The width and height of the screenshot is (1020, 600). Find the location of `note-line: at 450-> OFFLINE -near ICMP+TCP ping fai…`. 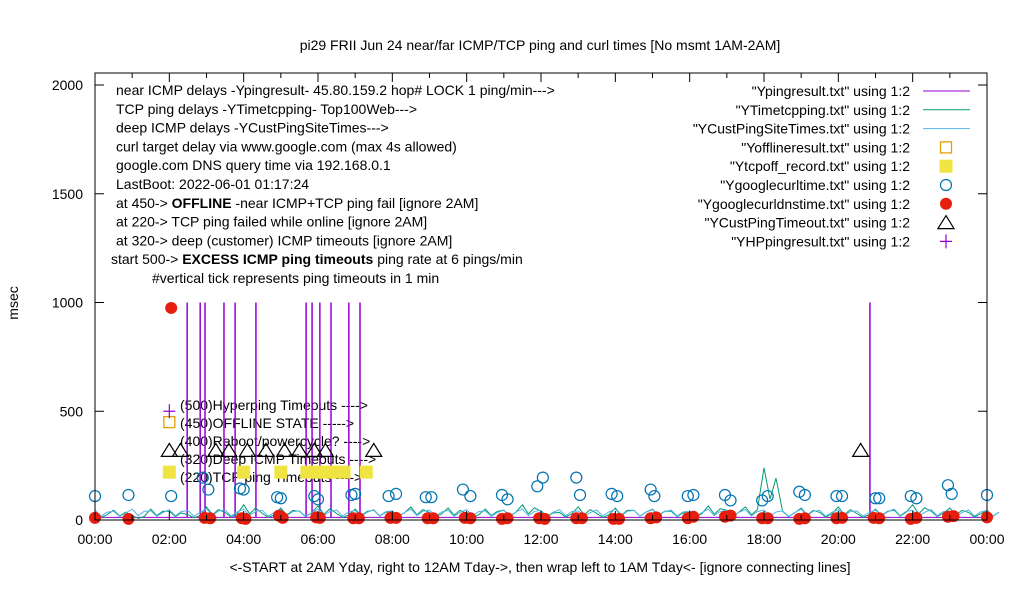

note-line: at 450-> OFFLINE -near ICMP+TCP ping fai… is located at coordinates (297, 203).